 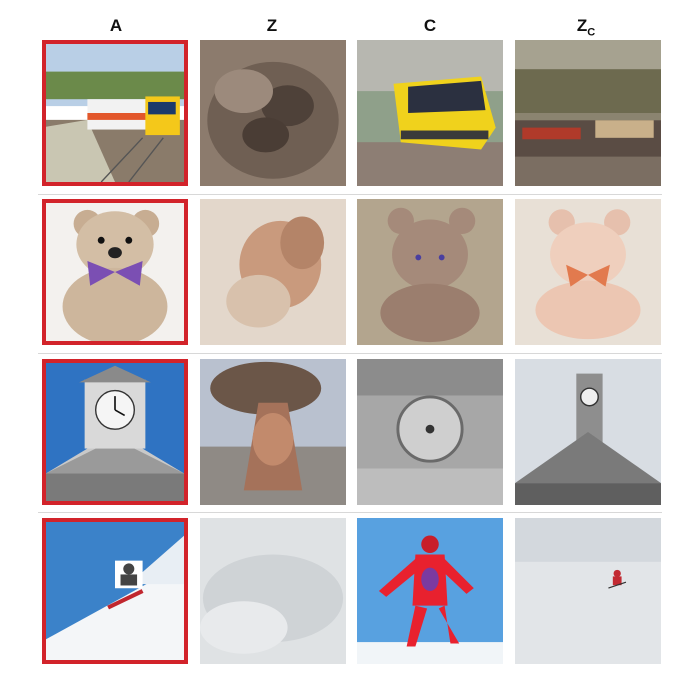 I want to click on column-header-a: A, so click(x=116, y=25).